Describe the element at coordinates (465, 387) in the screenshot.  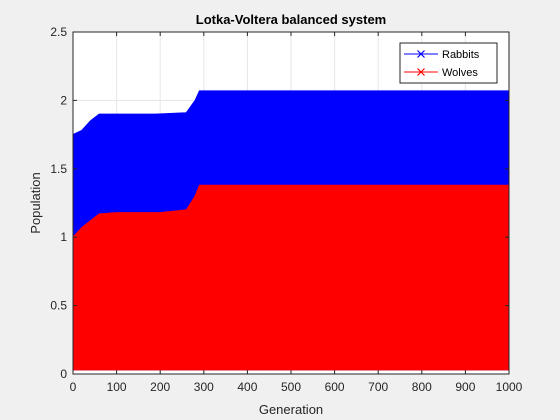
I see `x-tick-label: 900` at that location.